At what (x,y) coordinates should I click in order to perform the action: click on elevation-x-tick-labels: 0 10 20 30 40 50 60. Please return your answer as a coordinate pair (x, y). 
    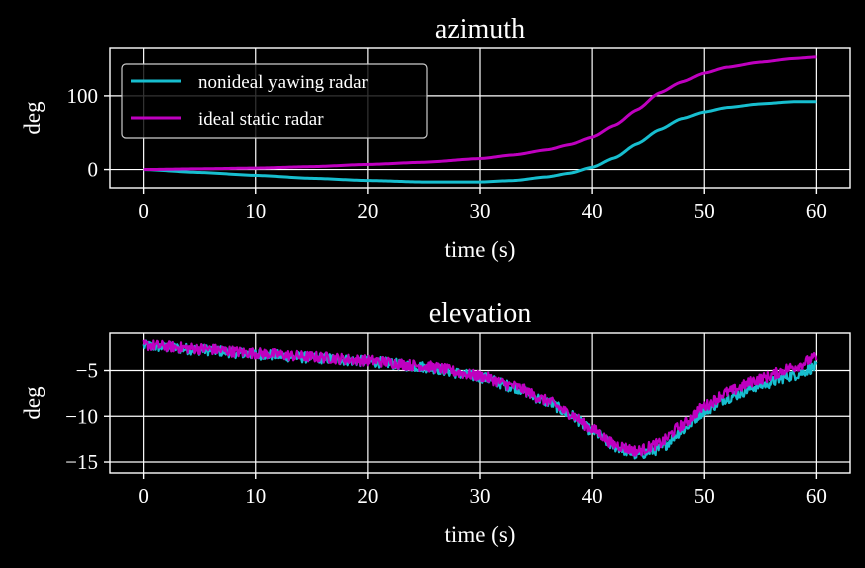
    Looking at the image, I should click on (482, 496).